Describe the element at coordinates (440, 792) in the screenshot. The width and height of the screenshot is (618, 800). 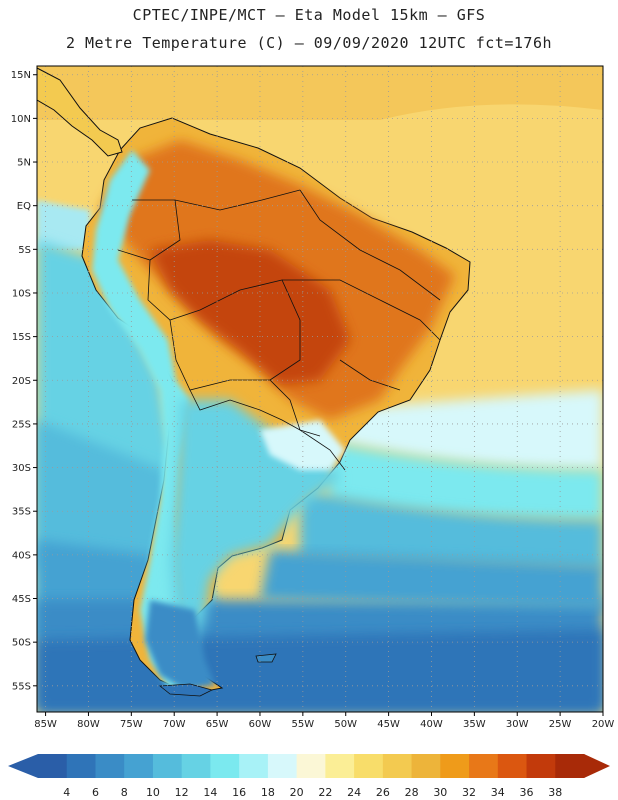
I see `colorbar-label: 30` at that location.